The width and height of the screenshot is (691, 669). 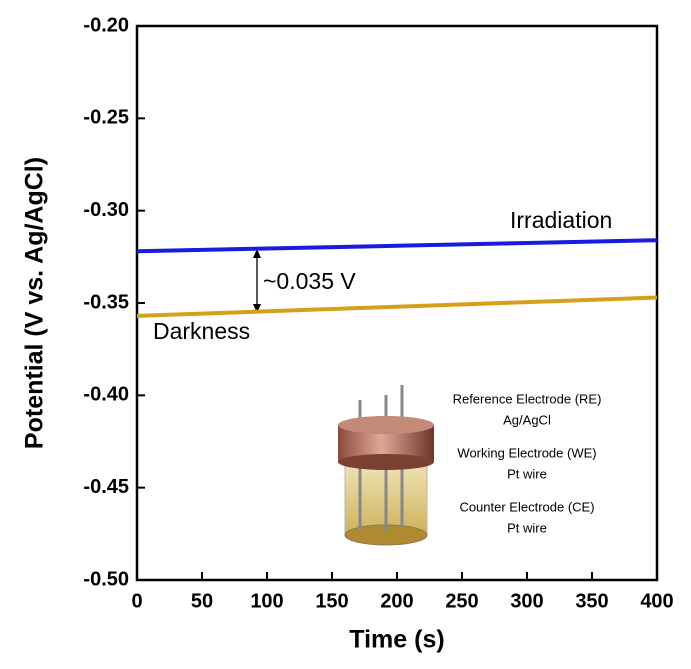 I want to click on inset-label: Working Electrode (WE), so click(x=526, y=452).